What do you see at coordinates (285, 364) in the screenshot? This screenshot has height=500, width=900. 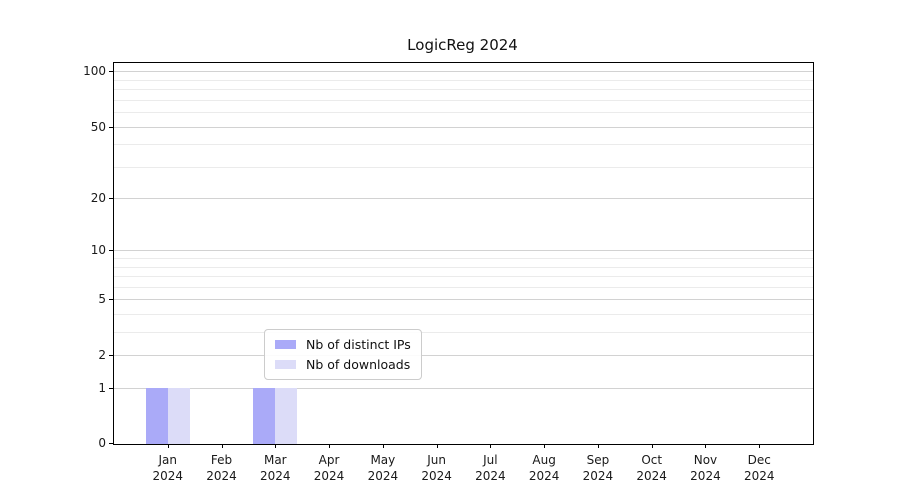 I see `legend-swatch-downloads` at bounding box center [285, 364].